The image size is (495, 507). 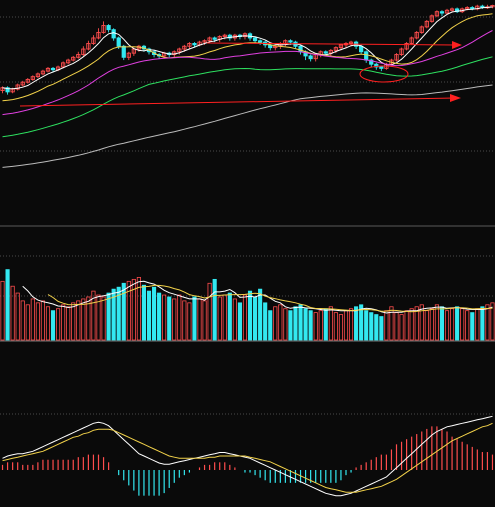 I want to click on resistance-line, so click(x=331, y=44).